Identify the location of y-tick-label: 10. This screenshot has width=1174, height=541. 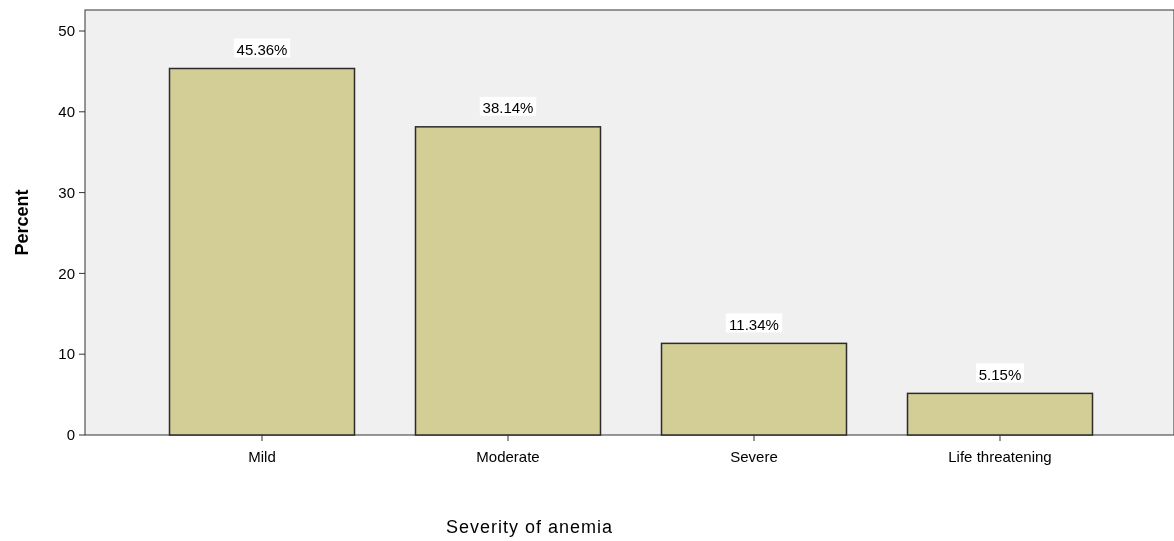
(66, 354).